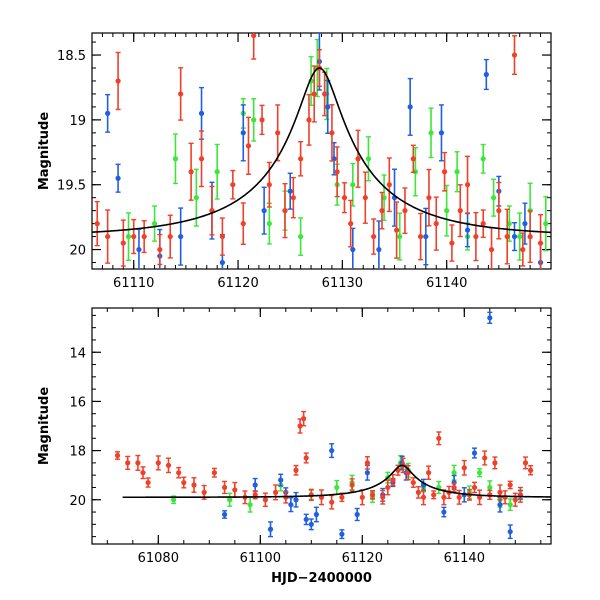  I want to click on model-curve, so click(336, 481).